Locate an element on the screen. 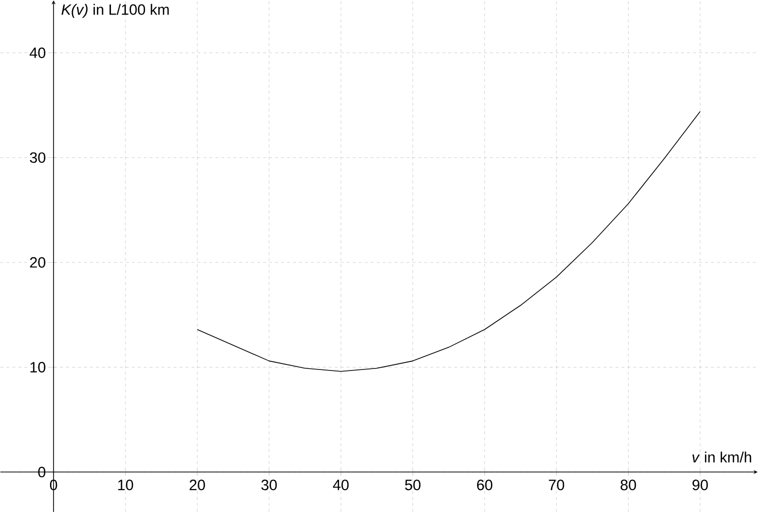 The height and width of the screenshot is (512, 758). x-tick-label: 80 is located at coordinates (628, 485).